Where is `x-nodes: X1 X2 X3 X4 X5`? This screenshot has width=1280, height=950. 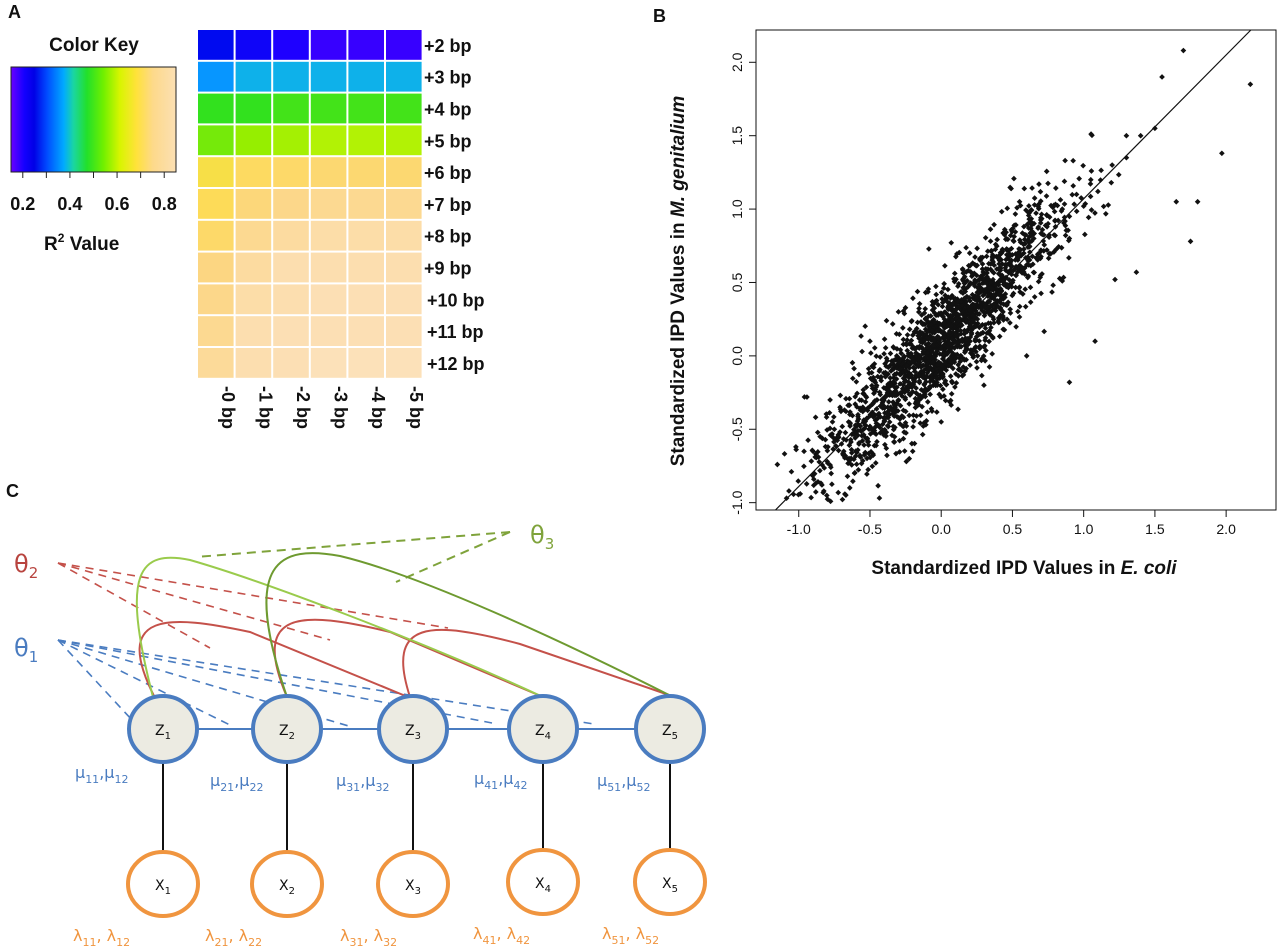
x-nodes: X1 X2 X3 X4 X5 is located at coordinates (416, 883).